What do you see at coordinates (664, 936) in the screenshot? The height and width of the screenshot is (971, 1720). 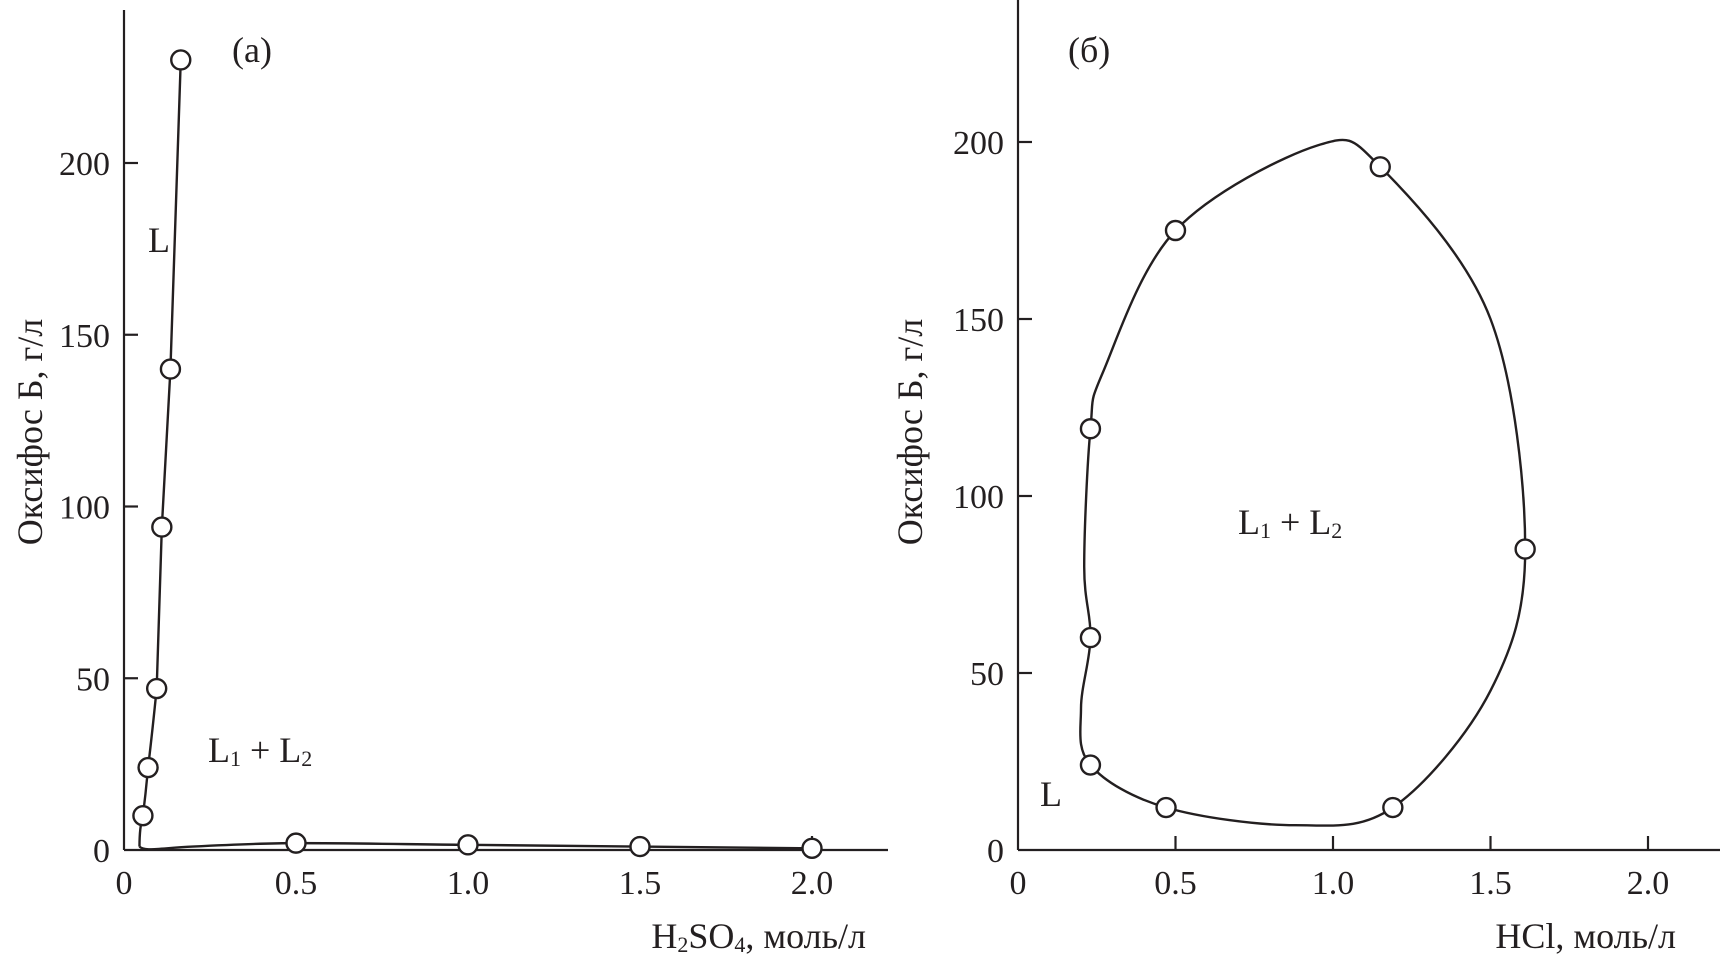 I see `x-axis-title-part: H` at bounding box center [664, 936].